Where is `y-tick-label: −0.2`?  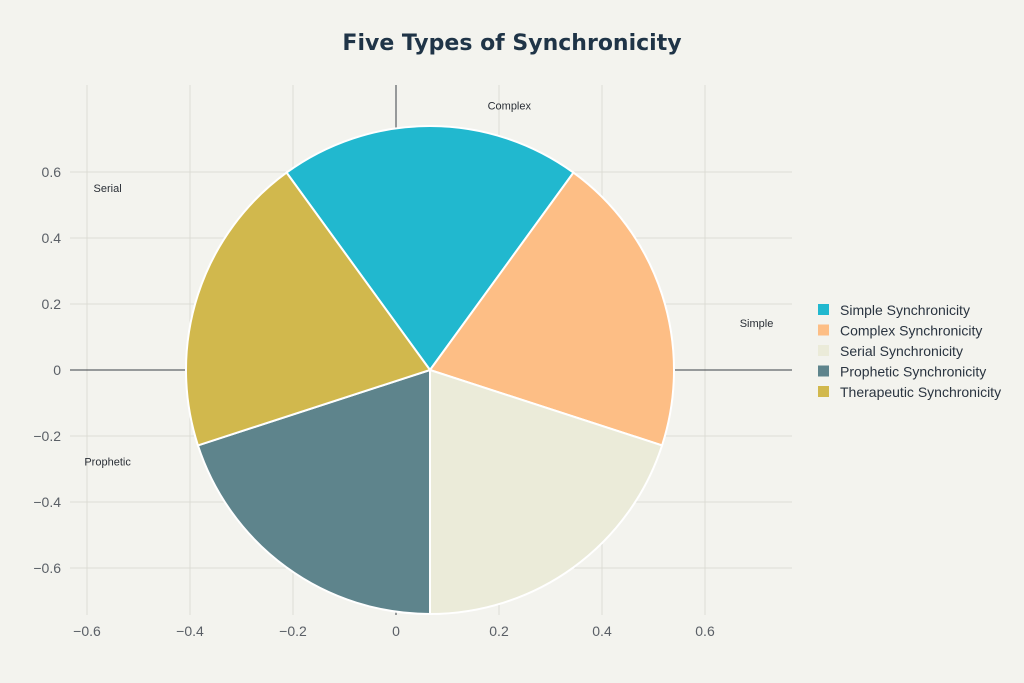 y-tick-label: −0.2 is located at coordinates (47, 436).